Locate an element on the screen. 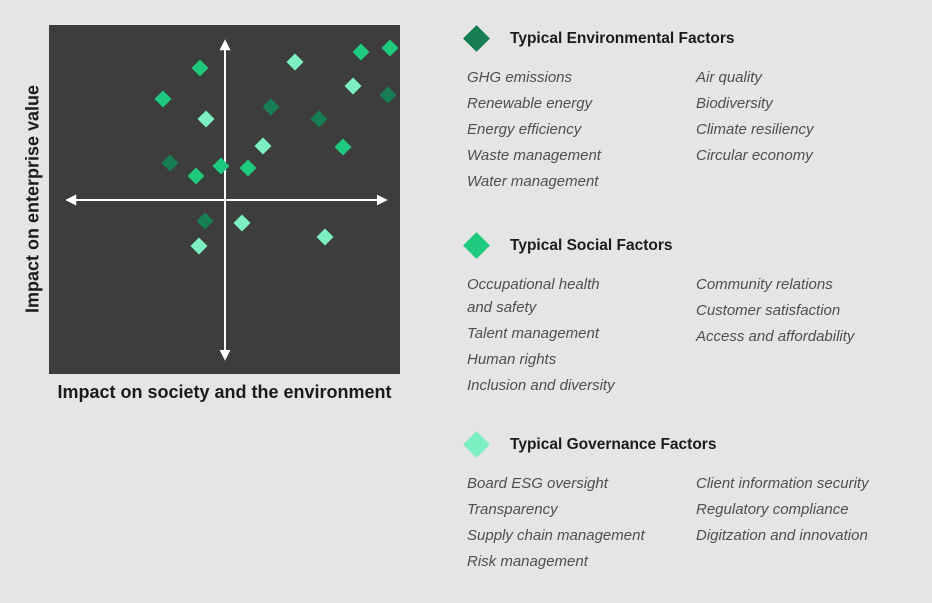 This screenshot has width=932, height=603. section-title: Typical Social Factors is located at coordinates (591, 245).